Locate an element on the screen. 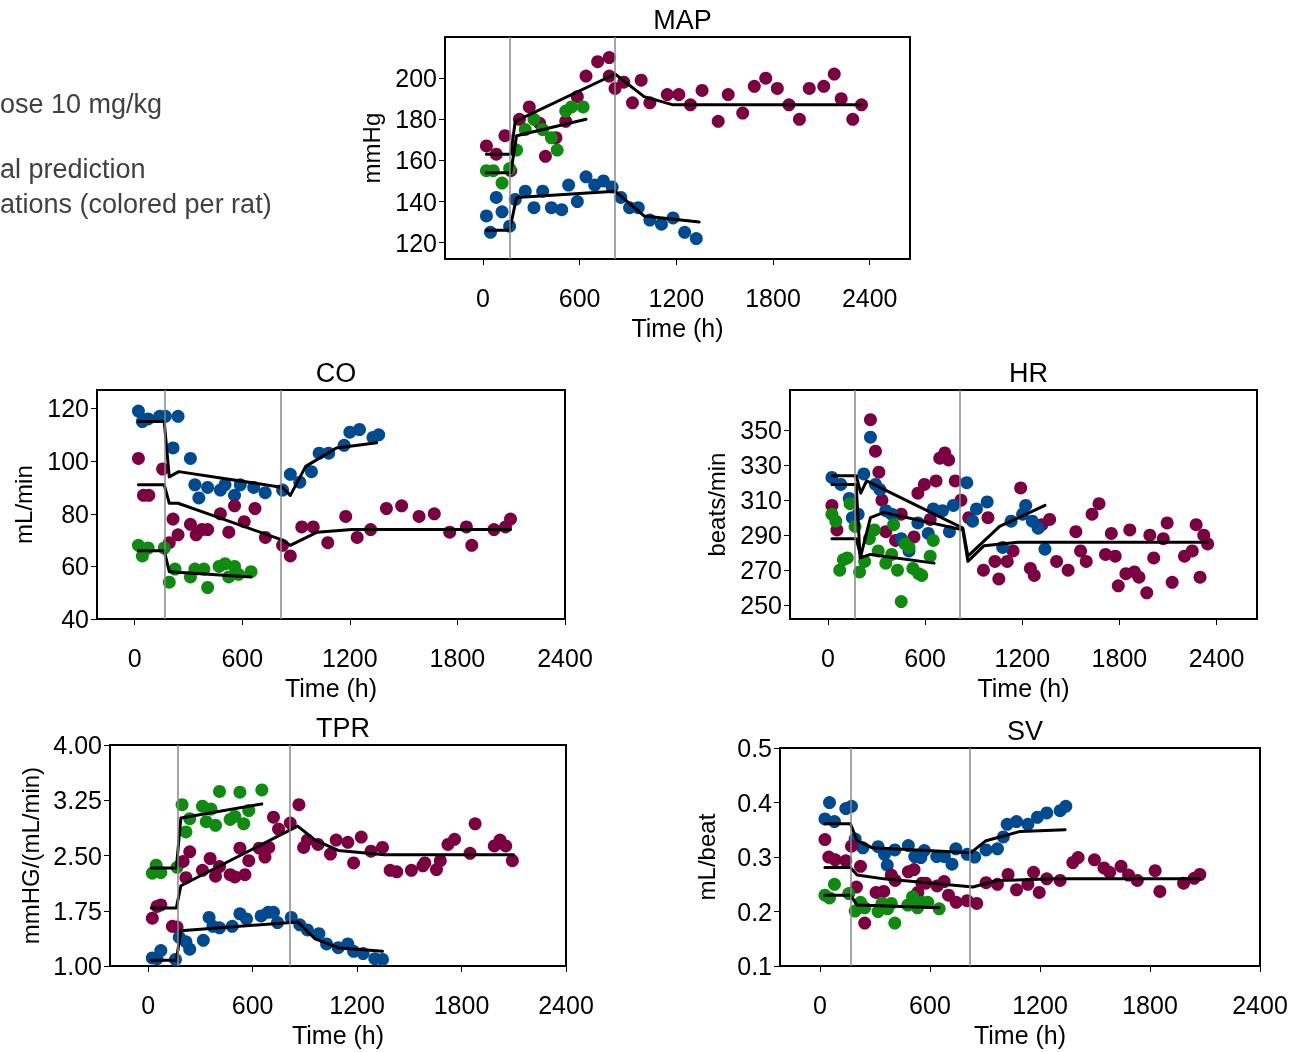  y-tick-label: 270 is located at coordinates (761, 570).